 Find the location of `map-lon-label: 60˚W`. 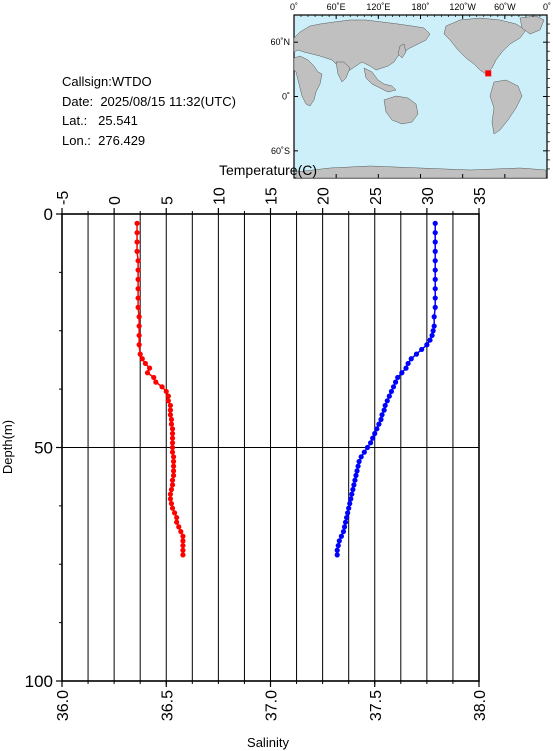

map-lon-label: 60˚W is located at coordinates (505, 7).